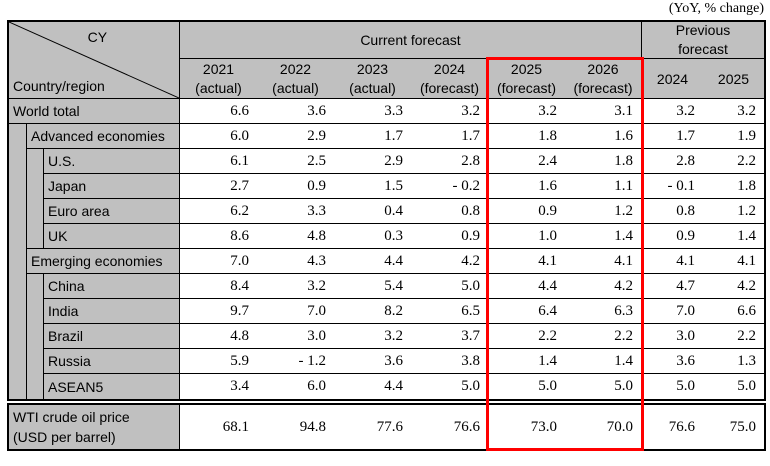 The width and height of the screenshot is (770, 466). Describe the element at coordinates (372, 79) in the screenshot. I see `col-header-2023: 2023 (actual)` at that location.